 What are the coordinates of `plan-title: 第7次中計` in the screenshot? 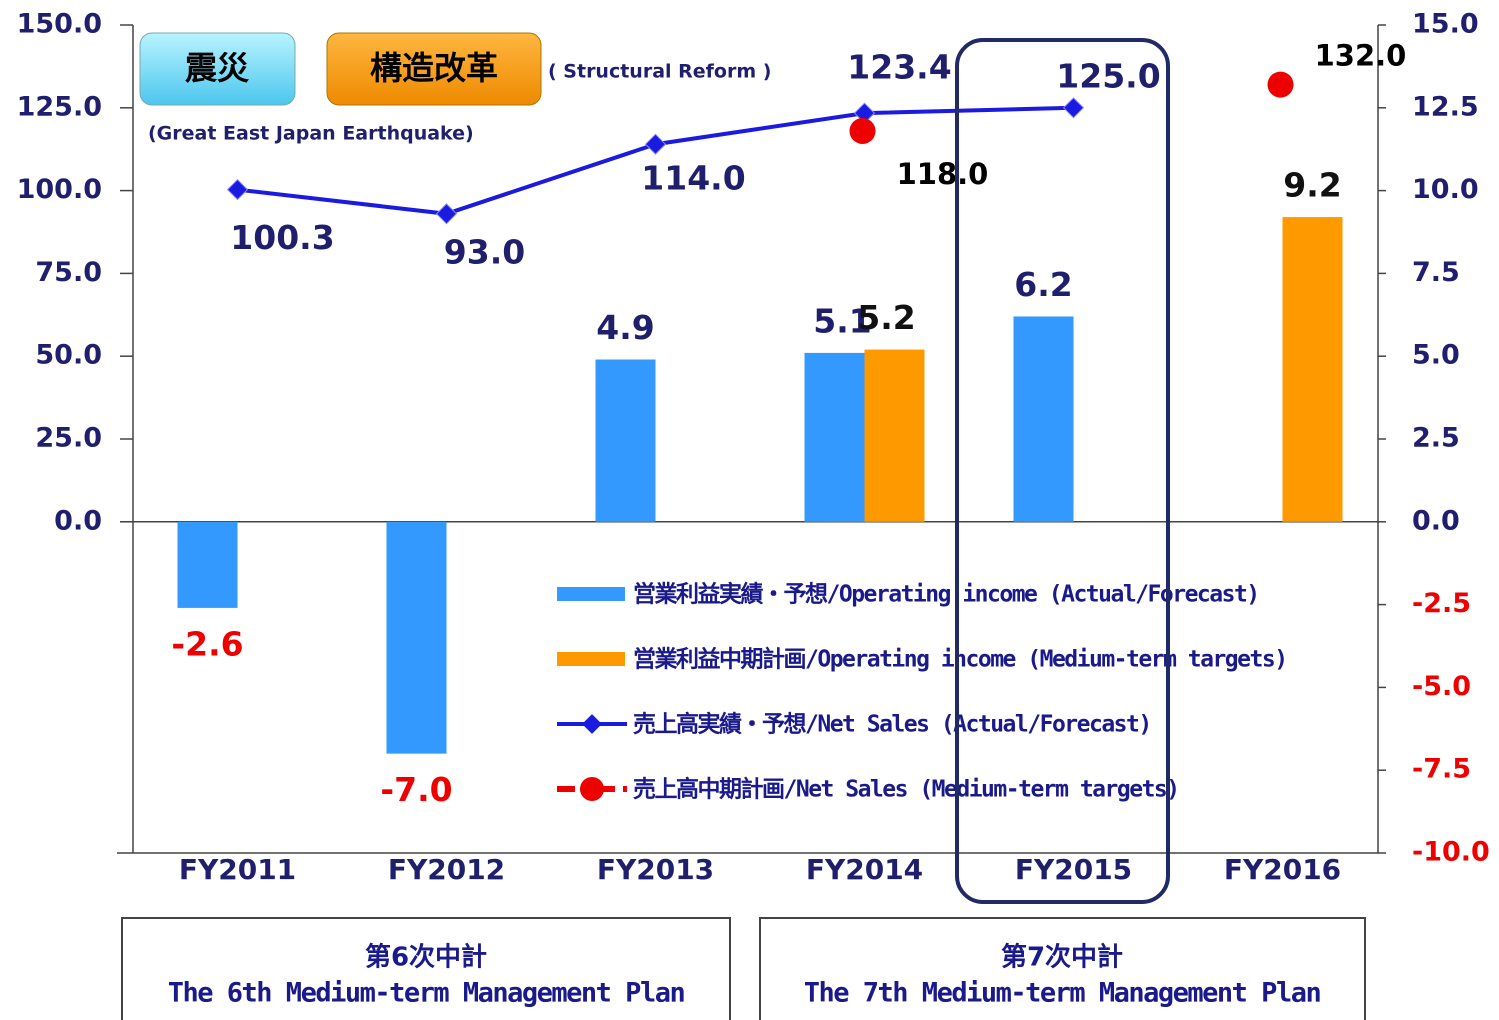 It's located at (1062, 957).